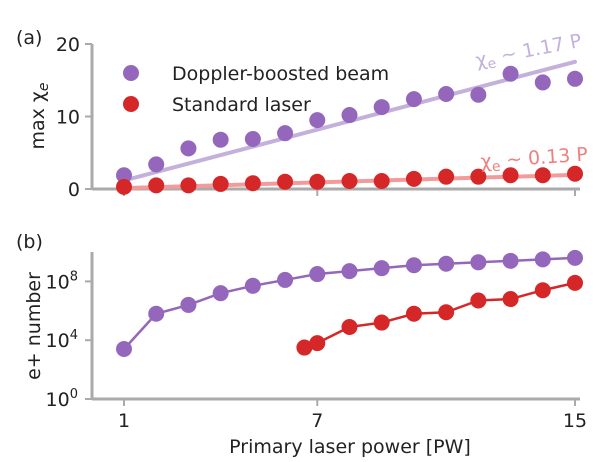 Image resolution: width=611 pixels, height=462 pixels. What do you see at coordinates (39, 115) in the screenshot?
I see `y-axis-label-a: max χe` at bounding box center [39, 115].